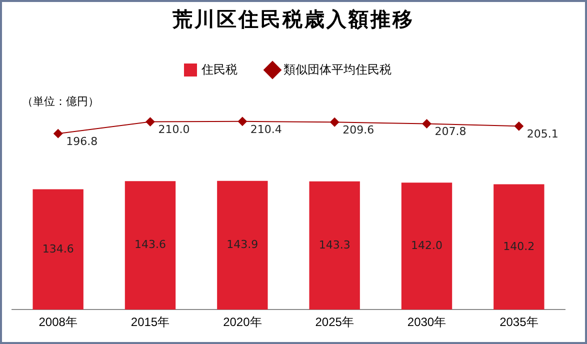 Image resolution: width=587 pixels, height=344 pixels. I want to click on x-tick-label: 2020年, so click(242, 322).